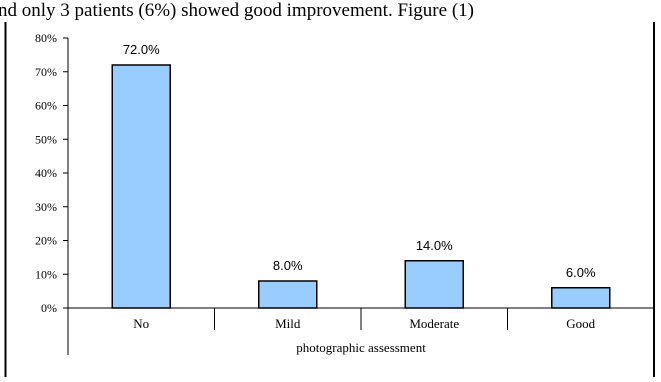  I want to click on y-ticks: 0% 10% 20% 30% 40% 50% 60% 70% 80%, so click(51, 173).